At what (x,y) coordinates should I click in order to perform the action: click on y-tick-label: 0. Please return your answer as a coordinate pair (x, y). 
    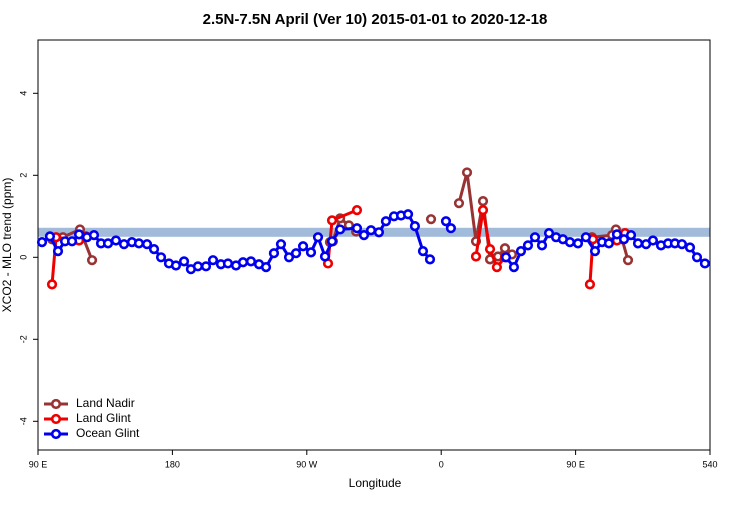
    Looking at the image, I should click on (23, 257).